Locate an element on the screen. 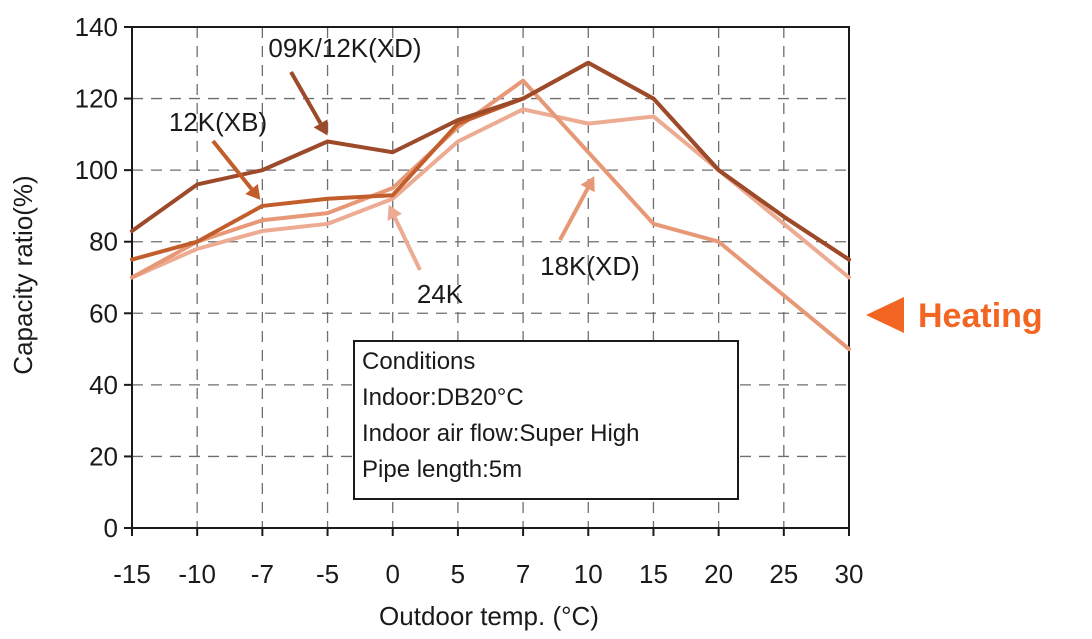 This screenshot has height=639, width=1092. x-tick-label: 7 is located at coordinates (523, 574).